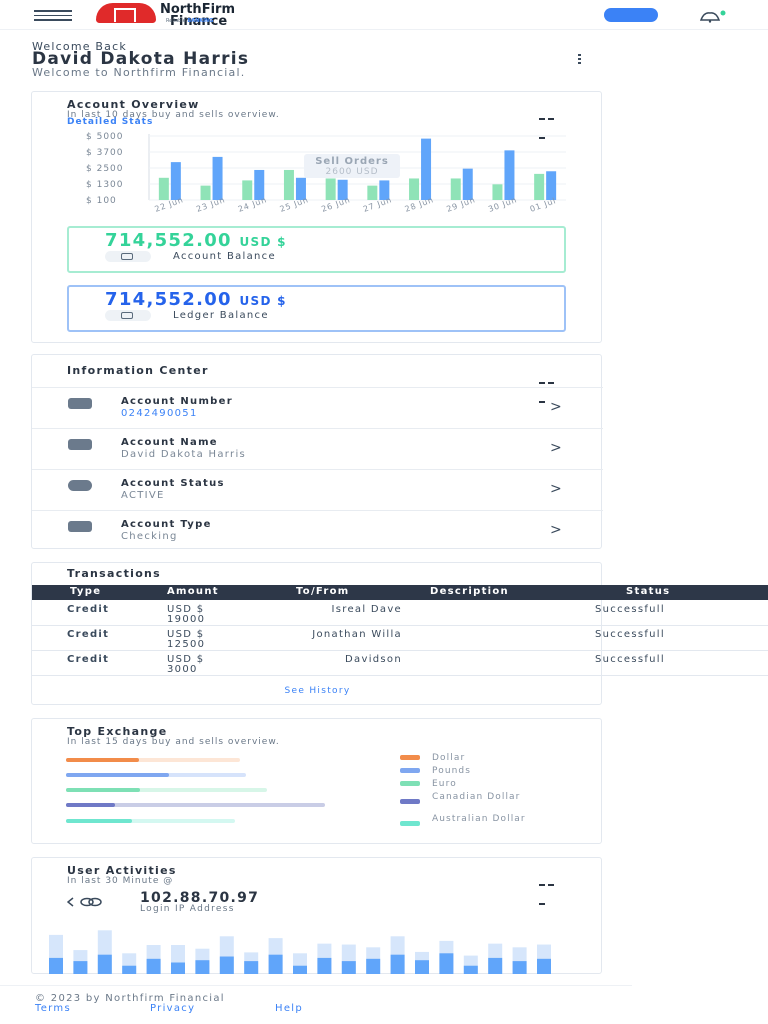  What do you see at coordinates (366, 609) in the screenshot?
I see `tx-to-from: Isreal Dave` at bounding box center [366, 609].